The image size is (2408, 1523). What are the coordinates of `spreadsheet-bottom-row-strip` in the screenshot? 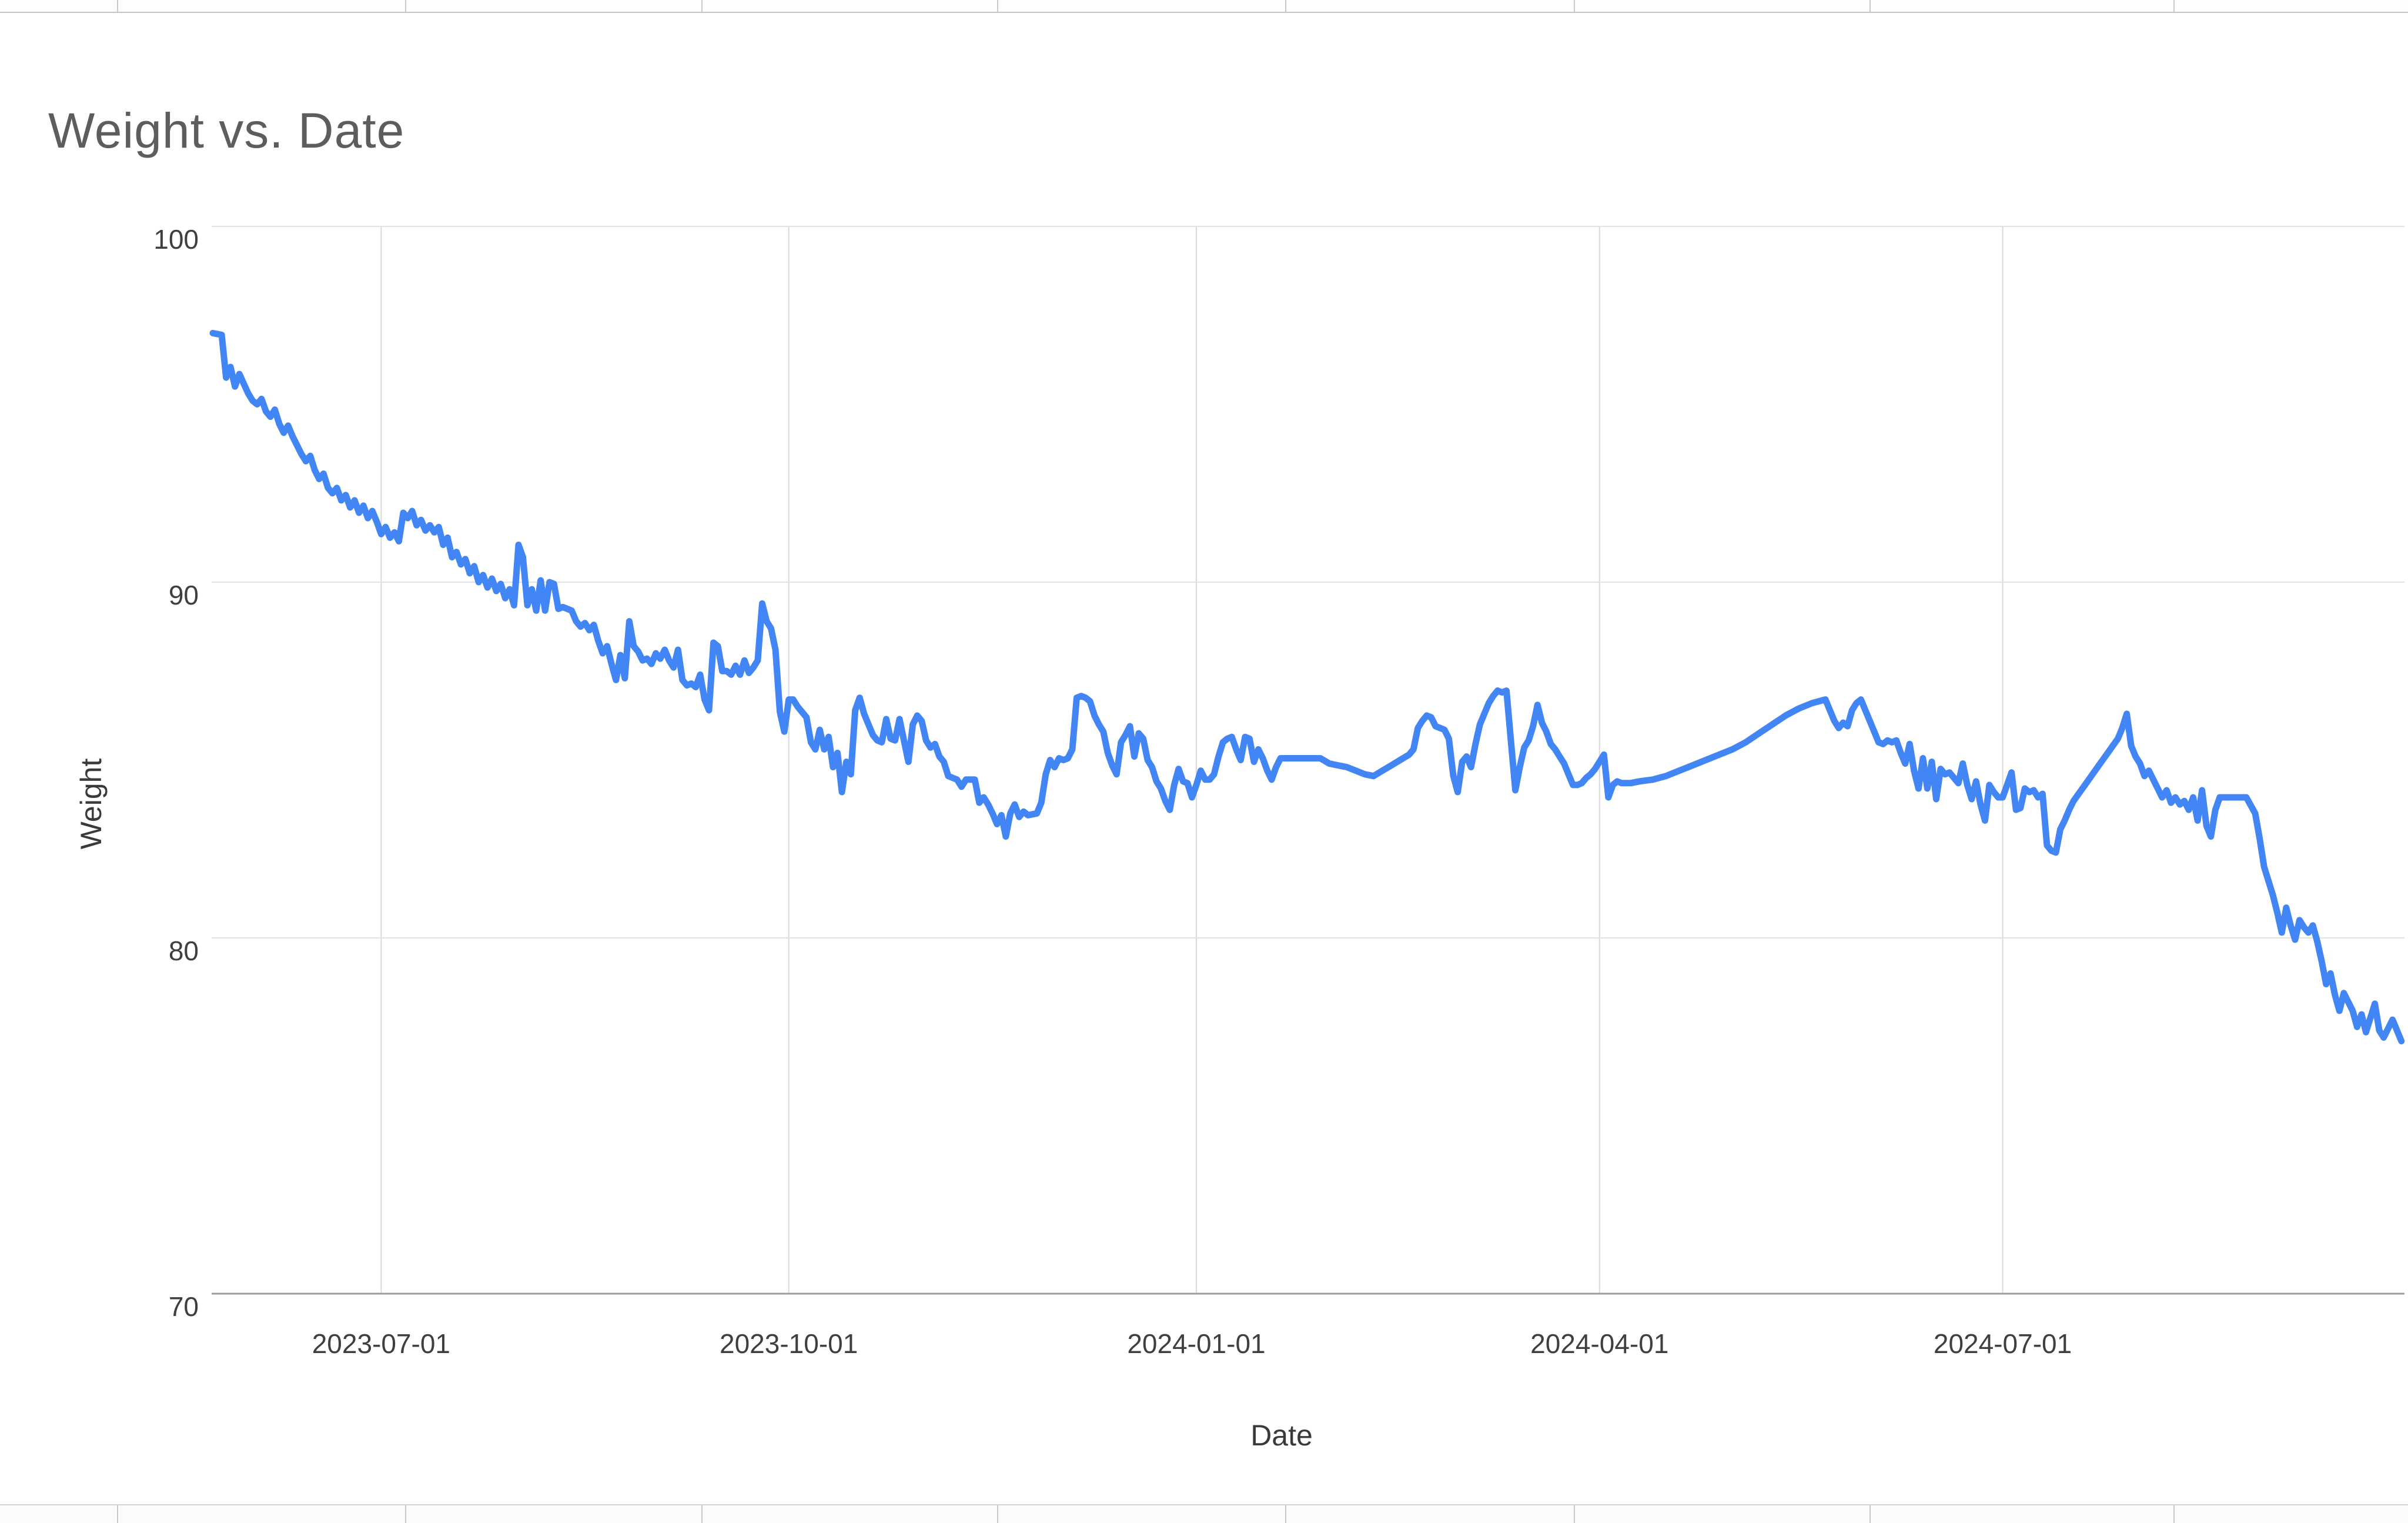 It's located at (1204, 1513).